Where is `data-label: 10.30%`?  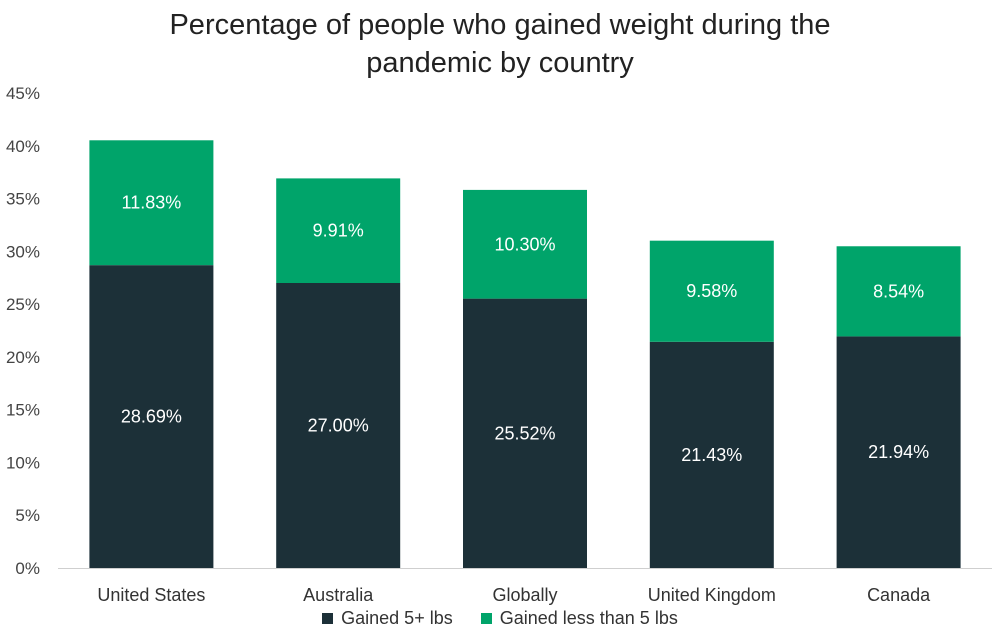 data-label: 10.30% is located at coordinates (524, 244).